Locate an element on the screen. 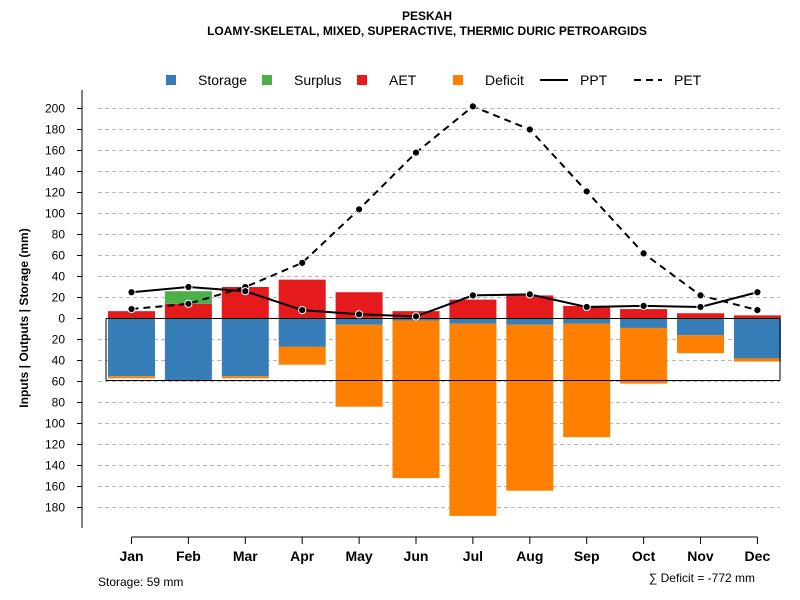  legend-item-surplus: Surplus is located at coordinates (301, 80).